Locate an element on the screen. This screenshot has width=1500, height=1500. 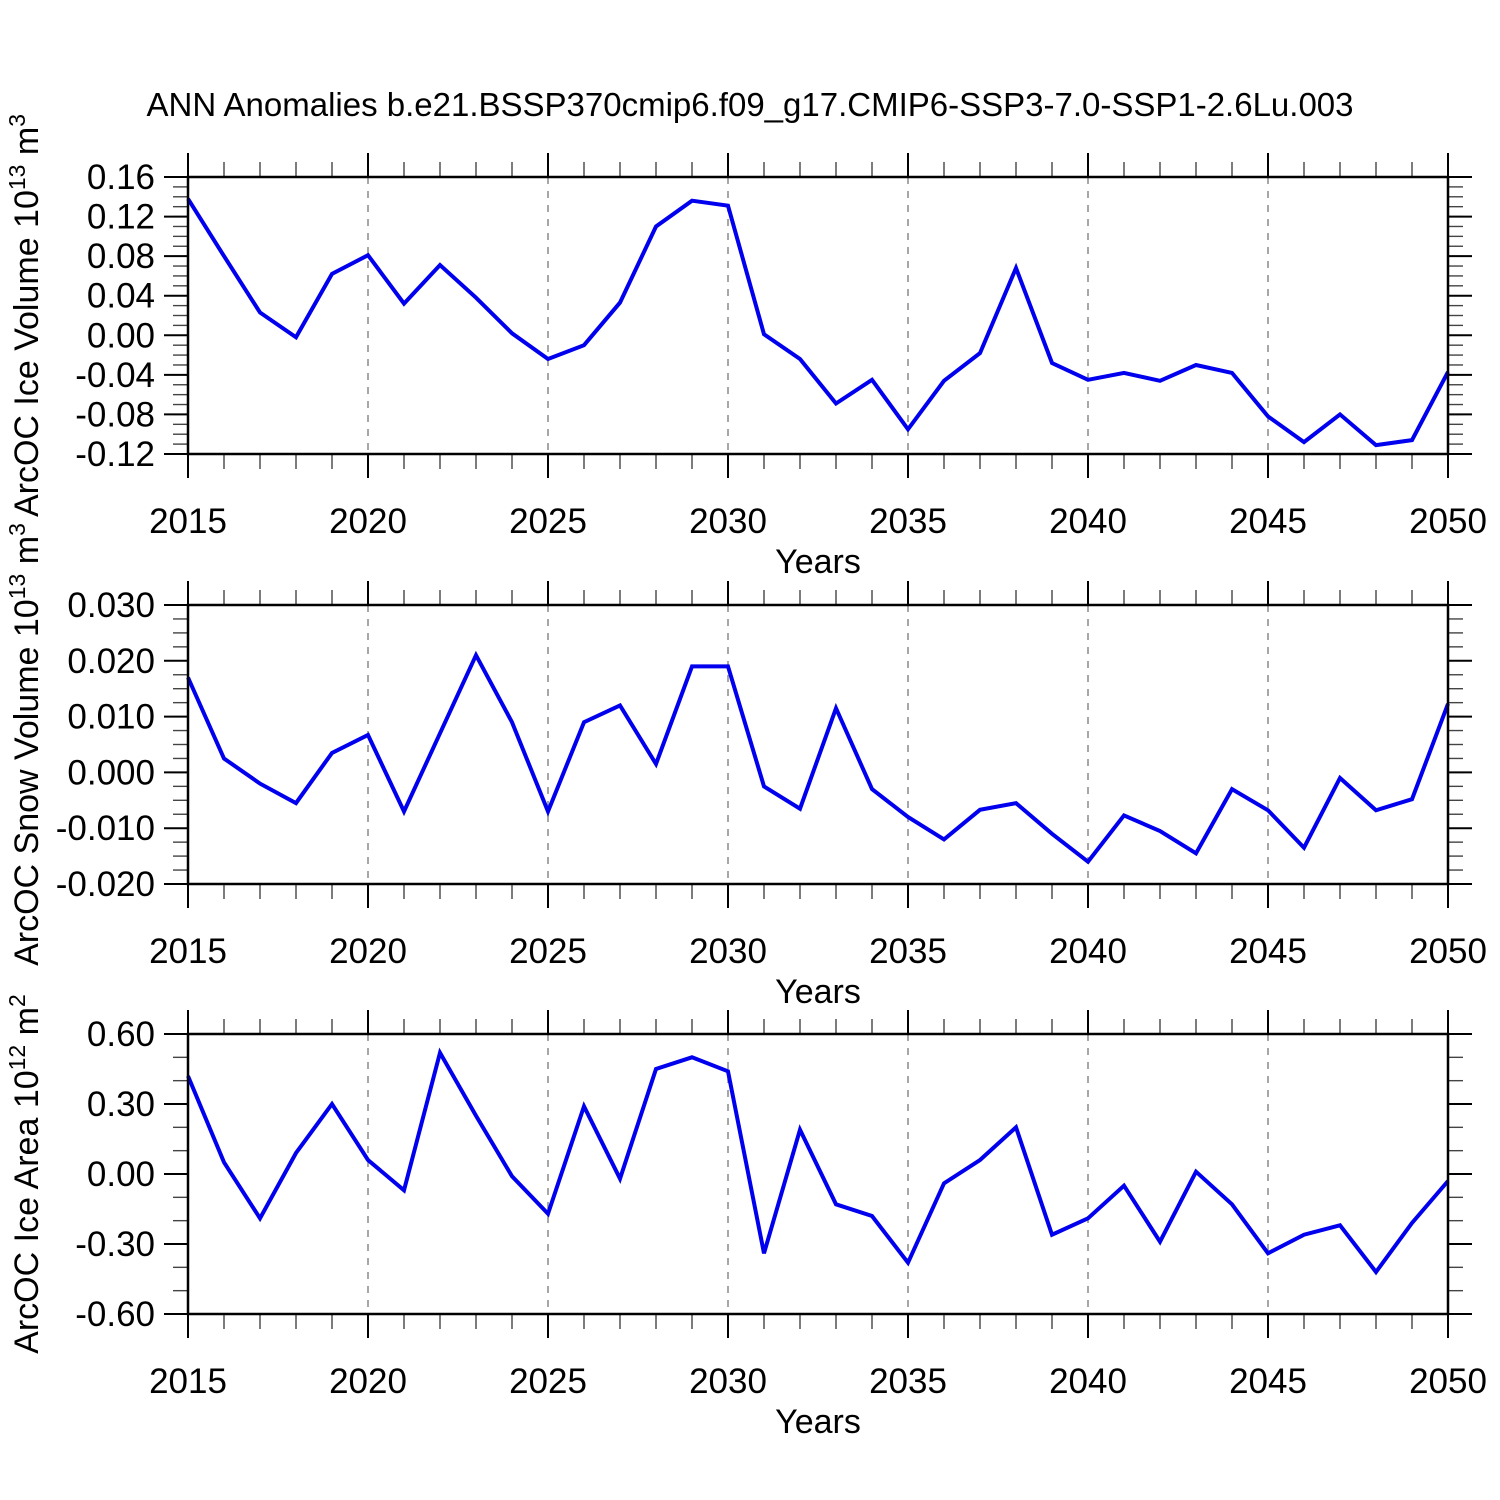
y-tick-label: -0.60 is located at coordinates (115, 1314).